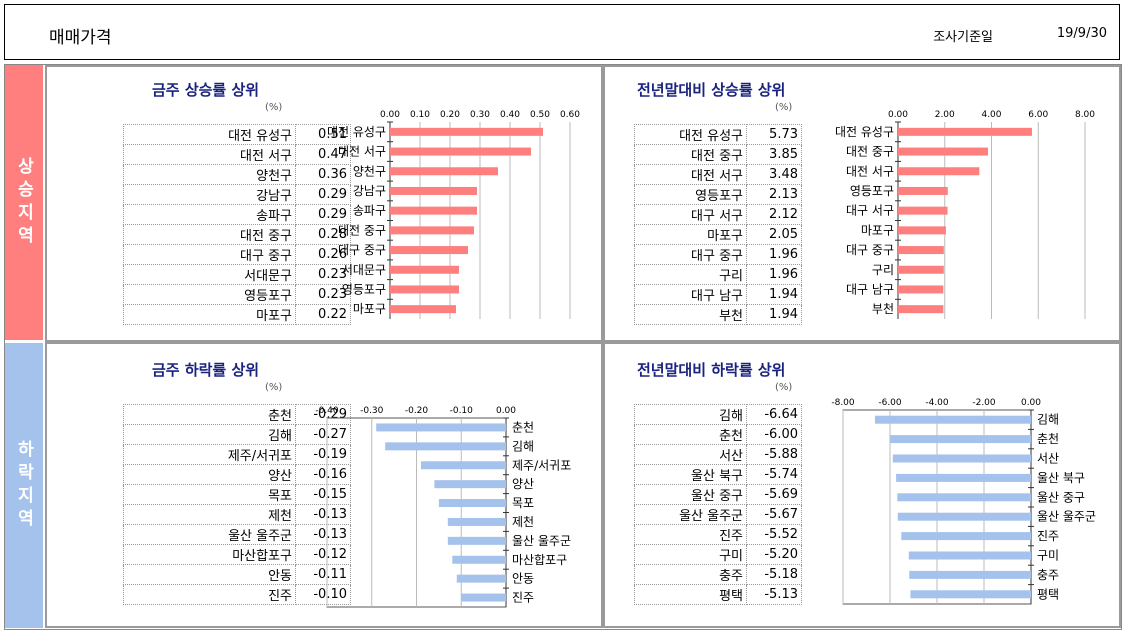 The width and height of the screenshot is (1126, 632). I want to click on category-label: 대구 남구, so click(870, 289).